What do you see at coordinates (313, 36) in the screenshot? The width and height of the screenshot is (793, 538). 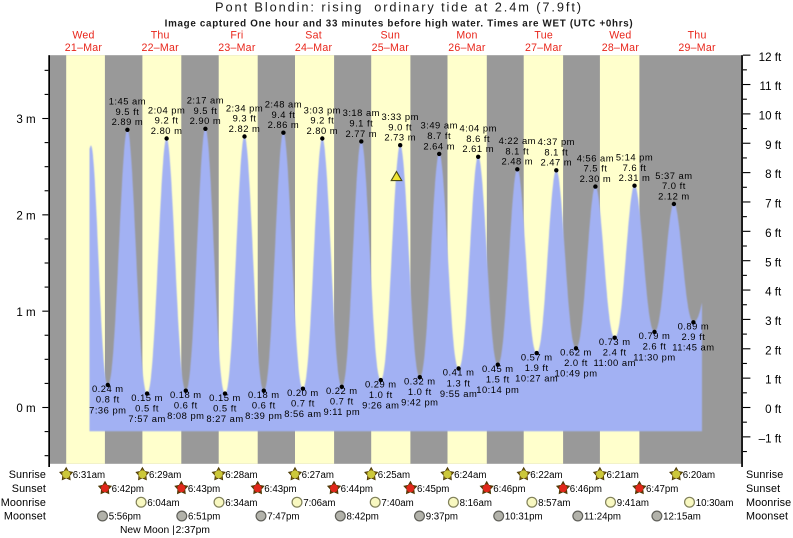 I see `svg-text: Sat` at bounding box center [313, 36].